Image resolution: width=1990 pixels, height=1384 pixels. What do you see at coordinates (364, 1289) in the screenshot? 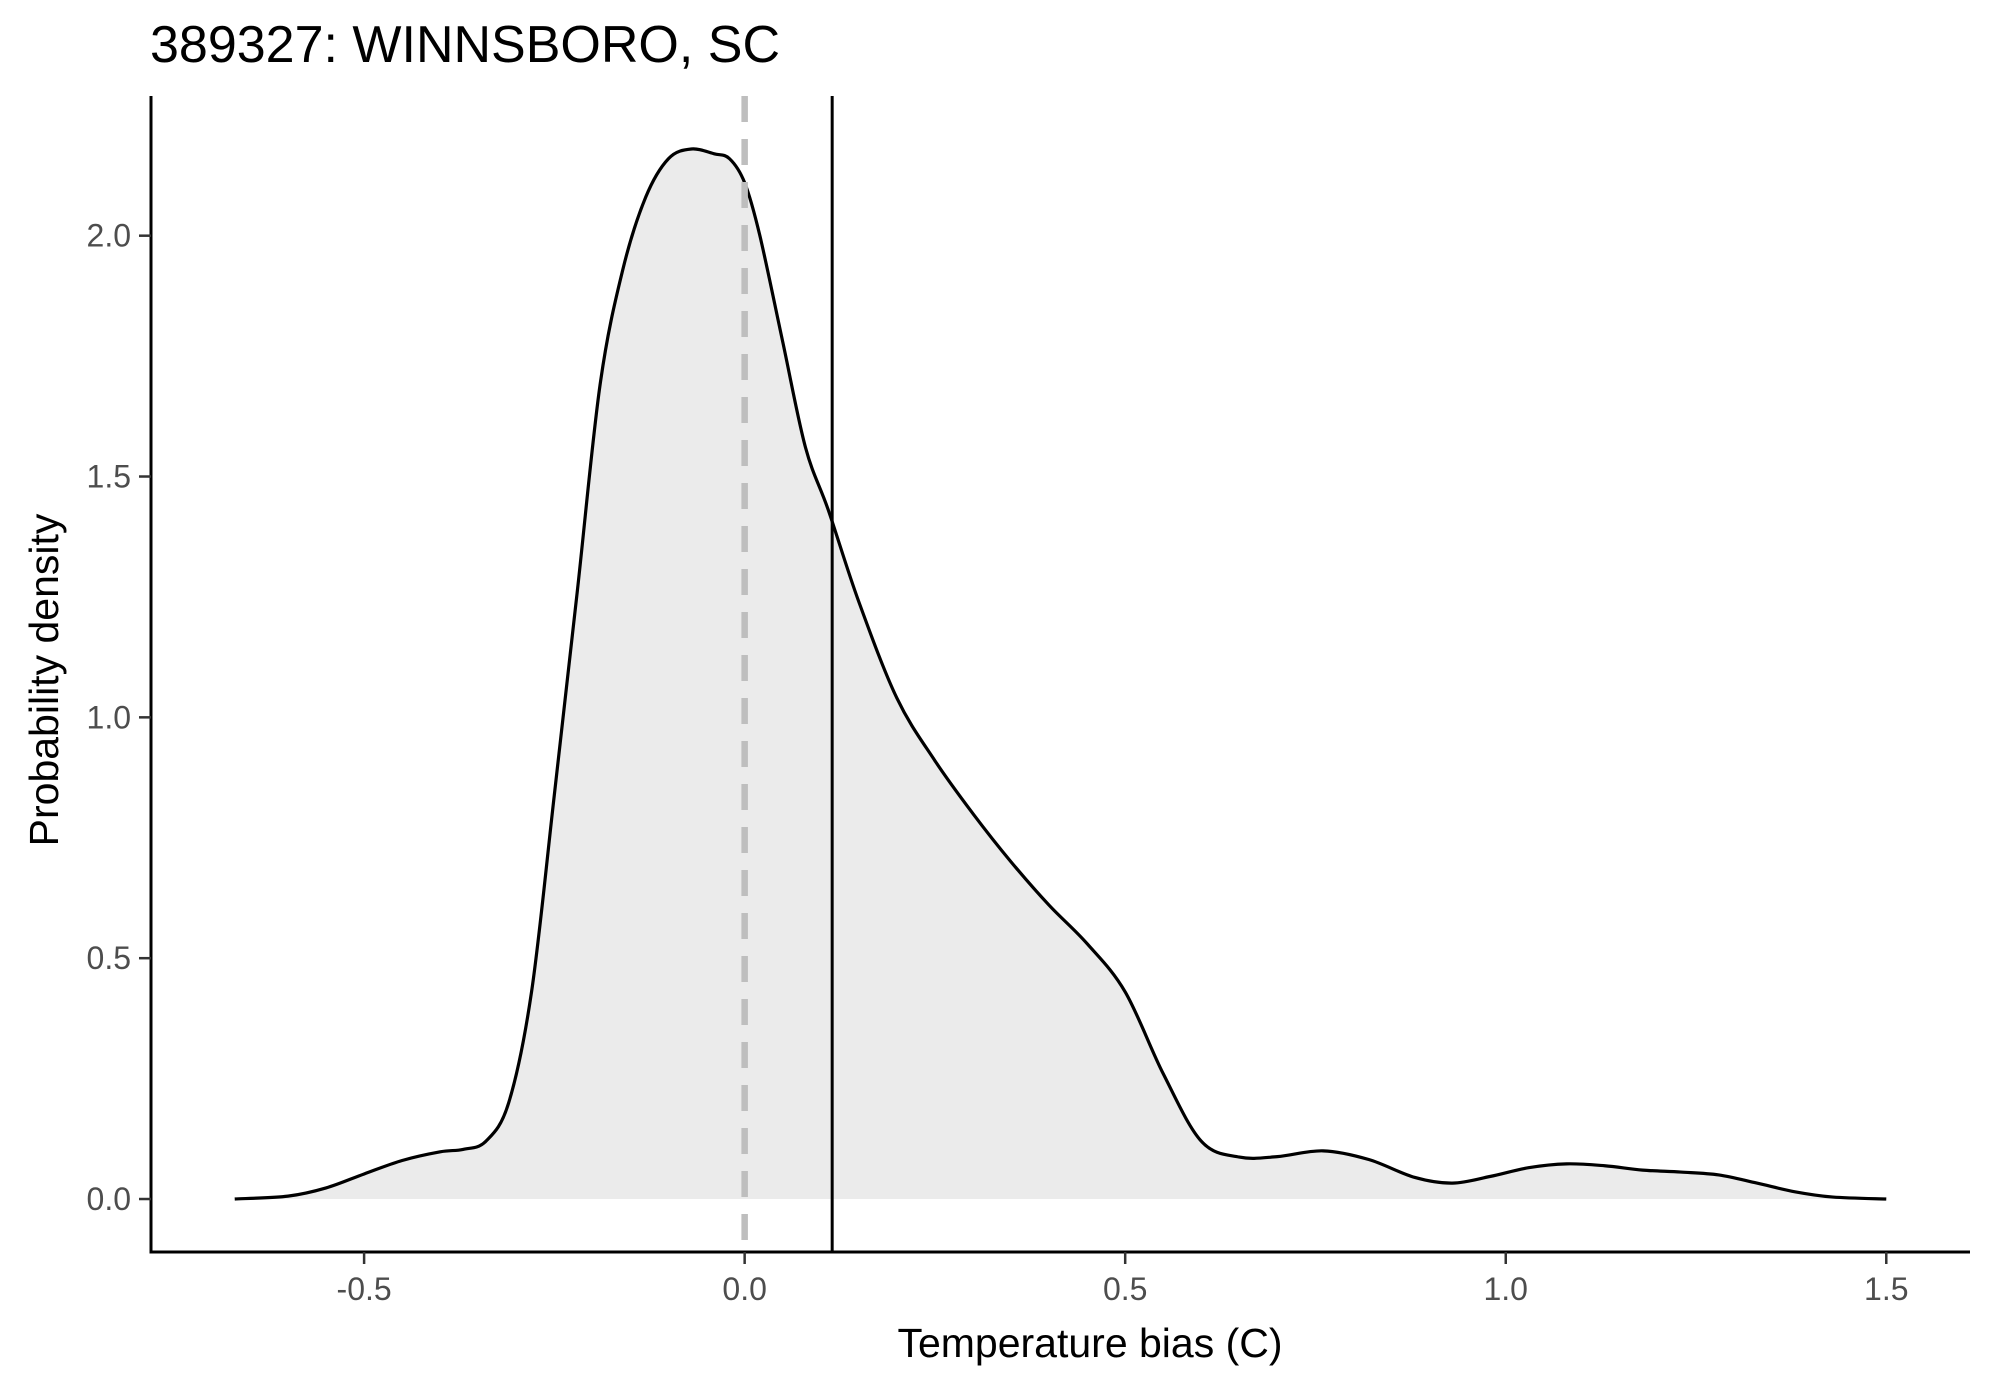
I see `x-tick-label: -0.5` at bounding box center [364, 1289].